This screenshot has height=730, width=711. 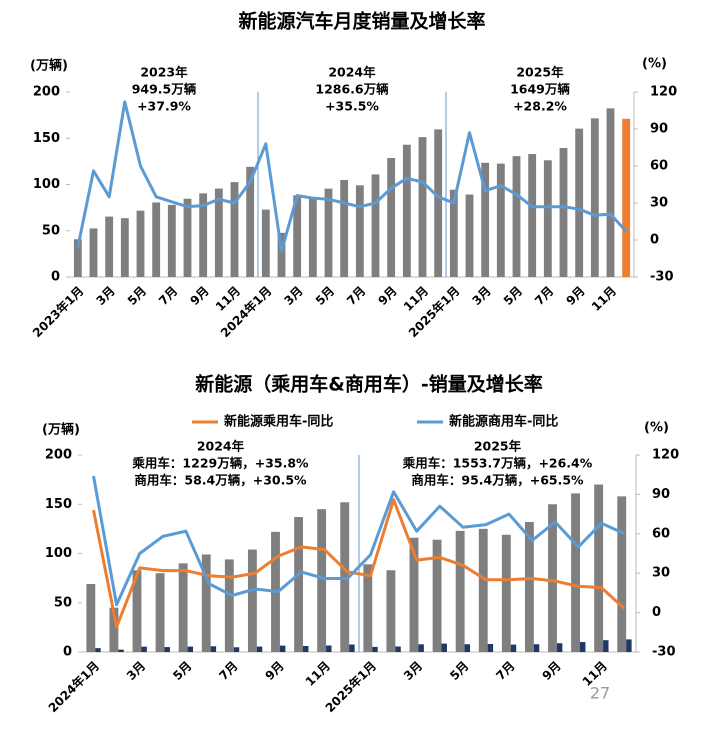 What do you see at coordinates (661, 533) in the screenshot?
I see `y2-tick-label: 60` at bounding box center [661, 533].